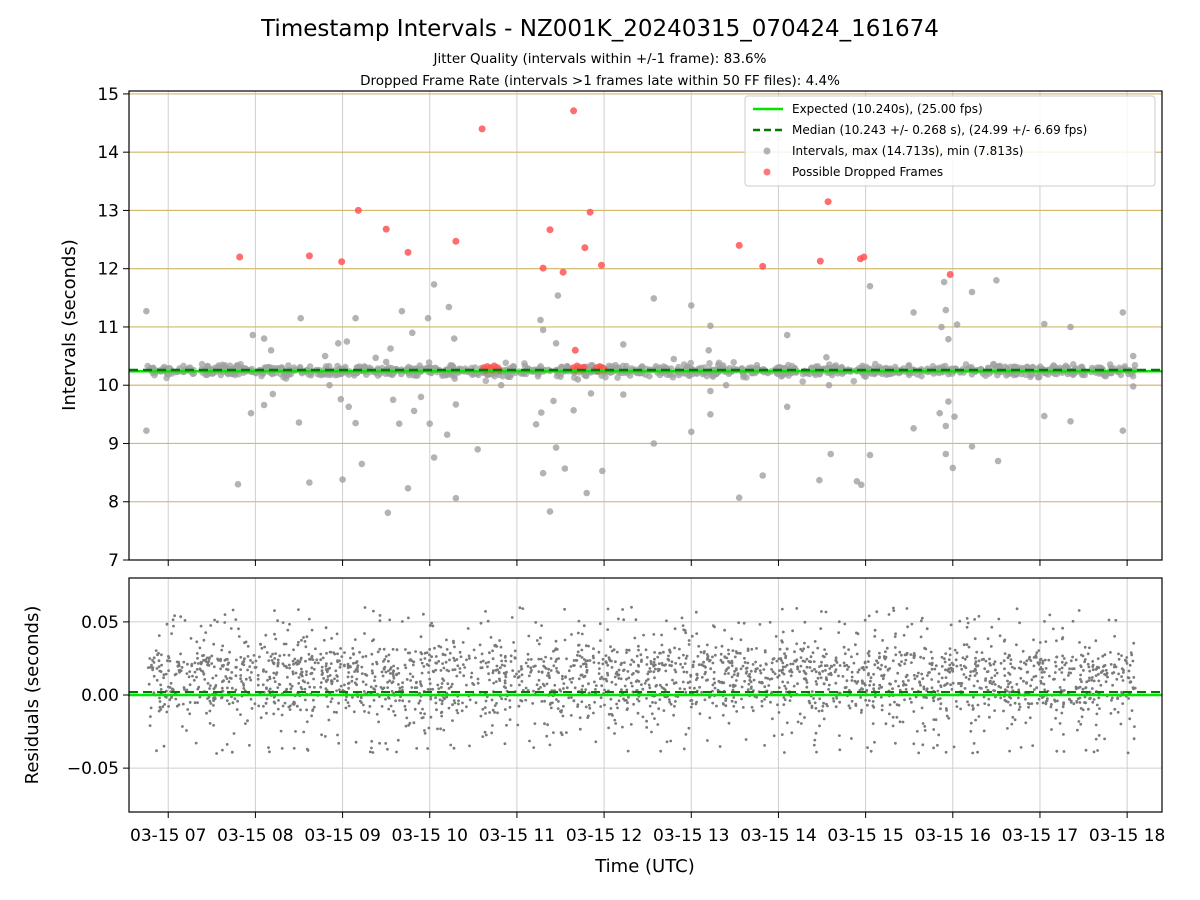 Image resolution: width=1200 pixels, height=900 pixels. I want to click on legend-expected-label: Expected (10.240s), (25.00 fps), so click(887, 109).